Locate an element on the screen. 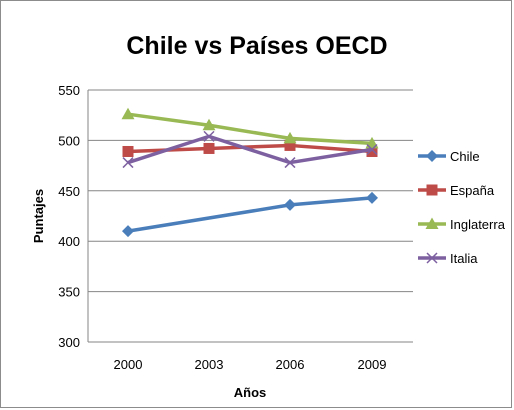 This screenshot has width=514, height=410. y-axis-title: Puntajes is located at coordinates (38, 216).